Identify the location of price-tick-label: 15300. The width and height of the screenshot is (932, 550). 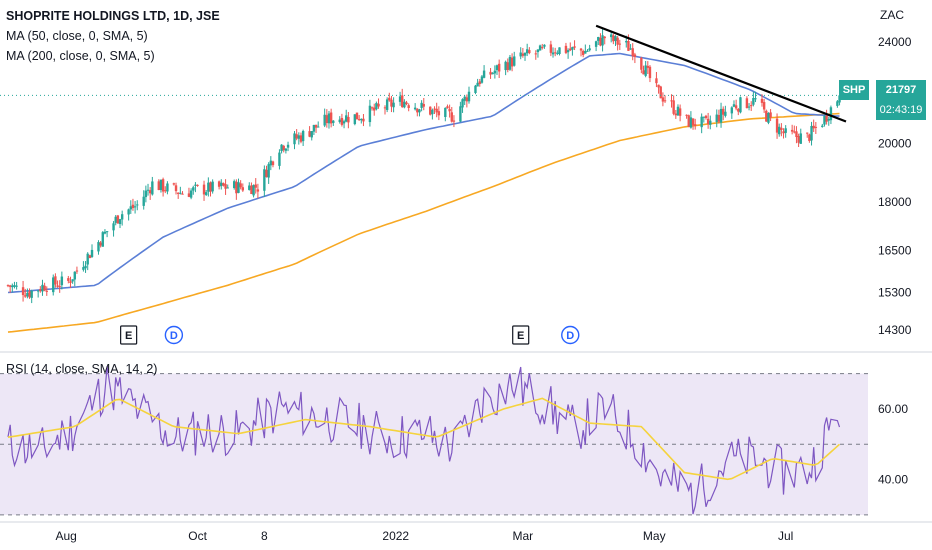
(895, 293).